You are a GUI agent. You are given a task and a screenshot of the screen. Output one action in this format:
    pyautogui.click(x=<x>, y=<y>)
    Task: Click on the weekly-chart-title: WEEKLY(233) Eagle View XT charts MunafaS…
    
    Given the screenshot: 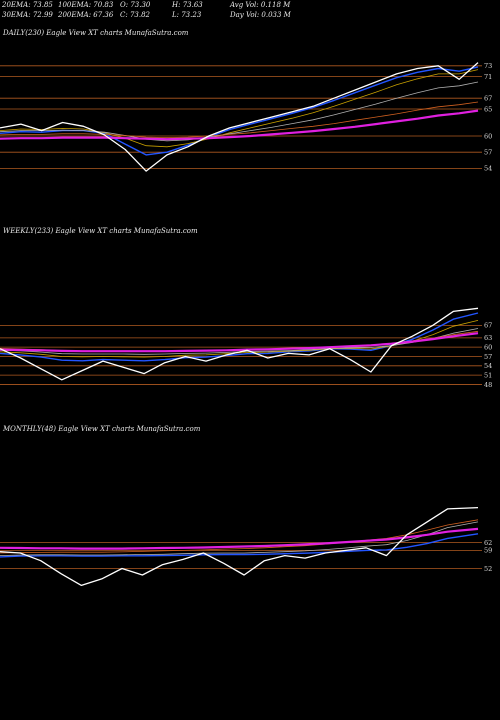 What is the action you would take?
    pyautogui.click(x=100, y=231)
    